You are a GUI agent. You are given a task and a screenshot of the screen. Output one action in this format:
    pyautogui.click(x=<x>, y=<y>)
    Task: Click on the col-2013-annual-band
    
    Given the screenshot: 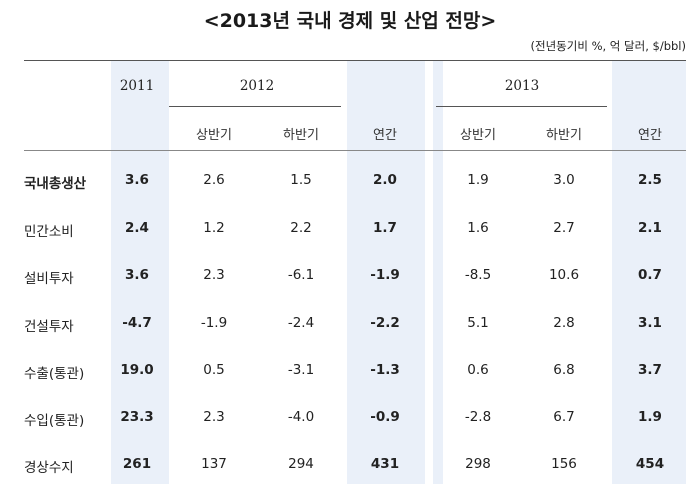 What is the action you would take?
    pyautogui.click(x=649, y=272)
    